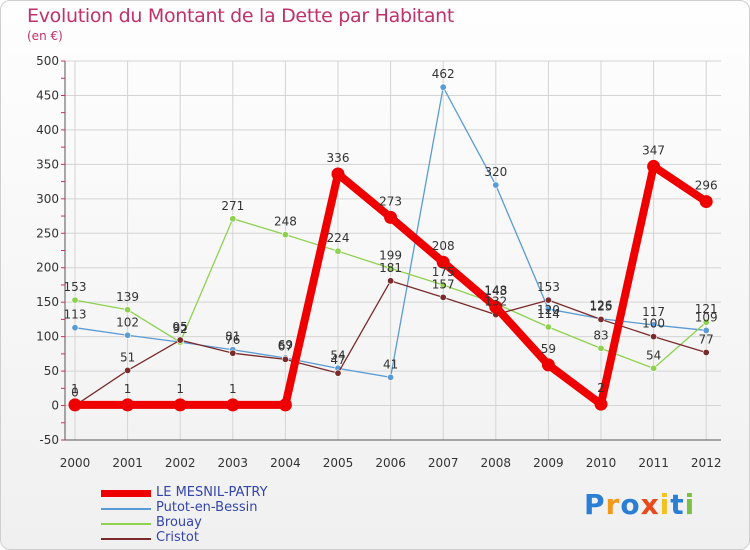 The width and height of the screenshot is (750, 550). I want to click on data-label-extra: 120, so click(548, 310).